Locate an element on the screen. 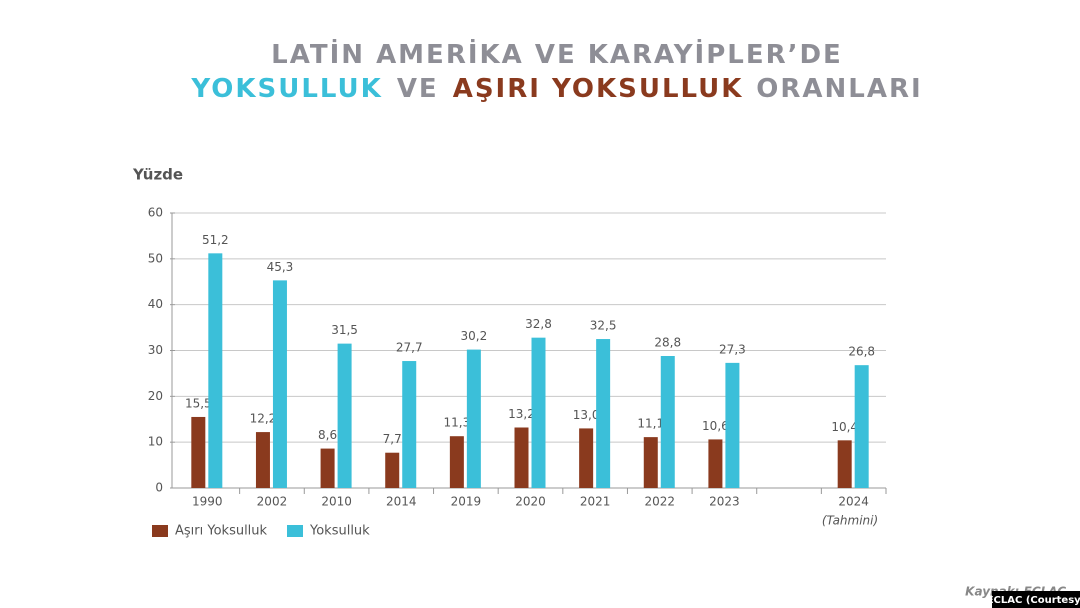 This screenshot has height=608, width=1080. data-label: 31,5 is located at coordinates (344, 330).